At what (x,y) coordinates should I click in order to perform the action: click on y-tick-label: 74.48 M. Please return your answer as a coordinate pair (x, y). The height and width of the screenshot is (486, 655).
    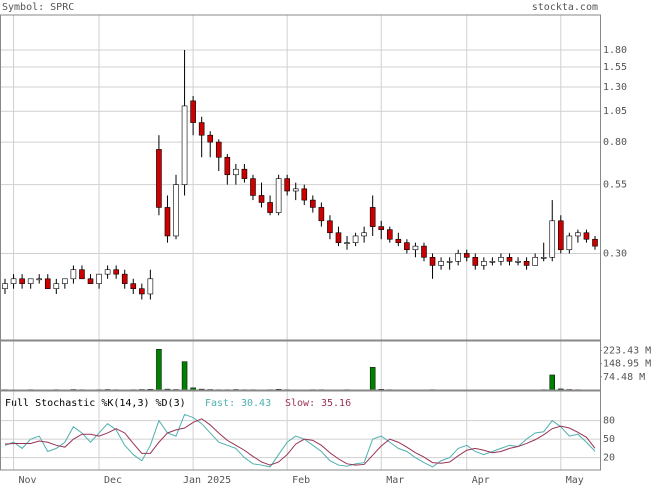
    Looking at the image, I should click on (624, 377).